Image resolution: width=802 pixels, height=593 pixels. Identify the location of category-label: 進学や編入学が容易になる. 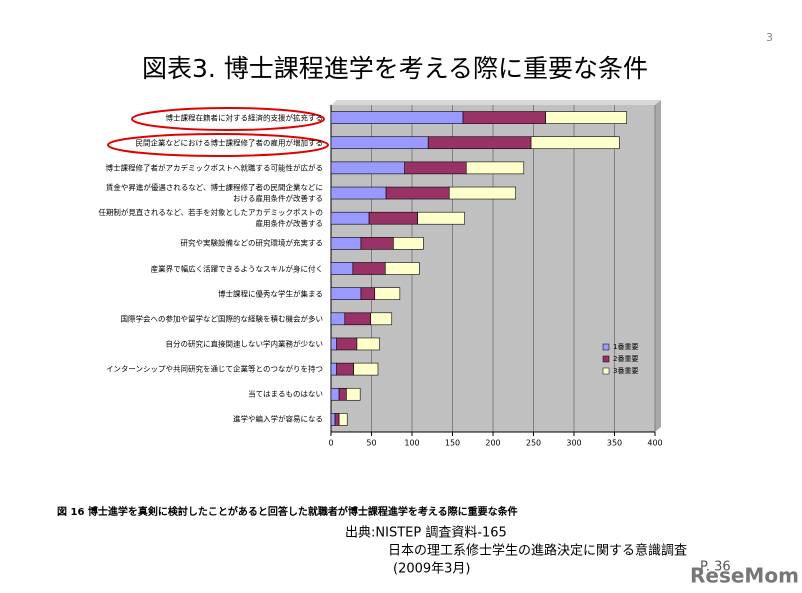
(278, 419).